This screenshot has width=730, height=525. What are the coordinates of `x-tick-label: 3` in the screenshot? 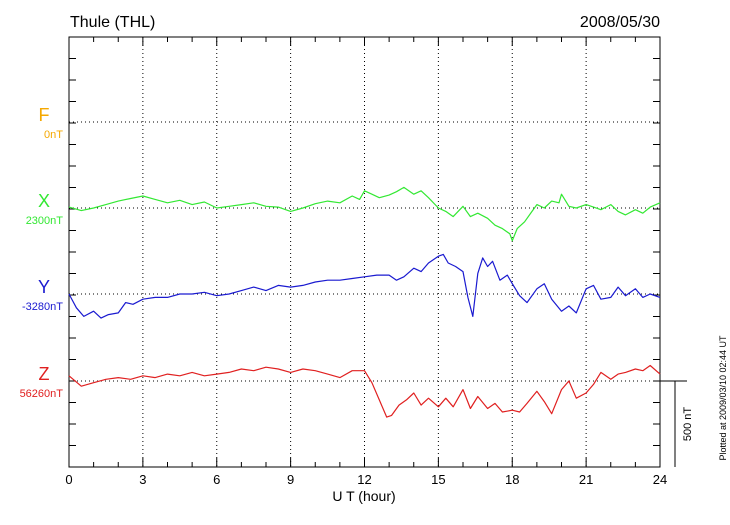 It's located at (142, 479).